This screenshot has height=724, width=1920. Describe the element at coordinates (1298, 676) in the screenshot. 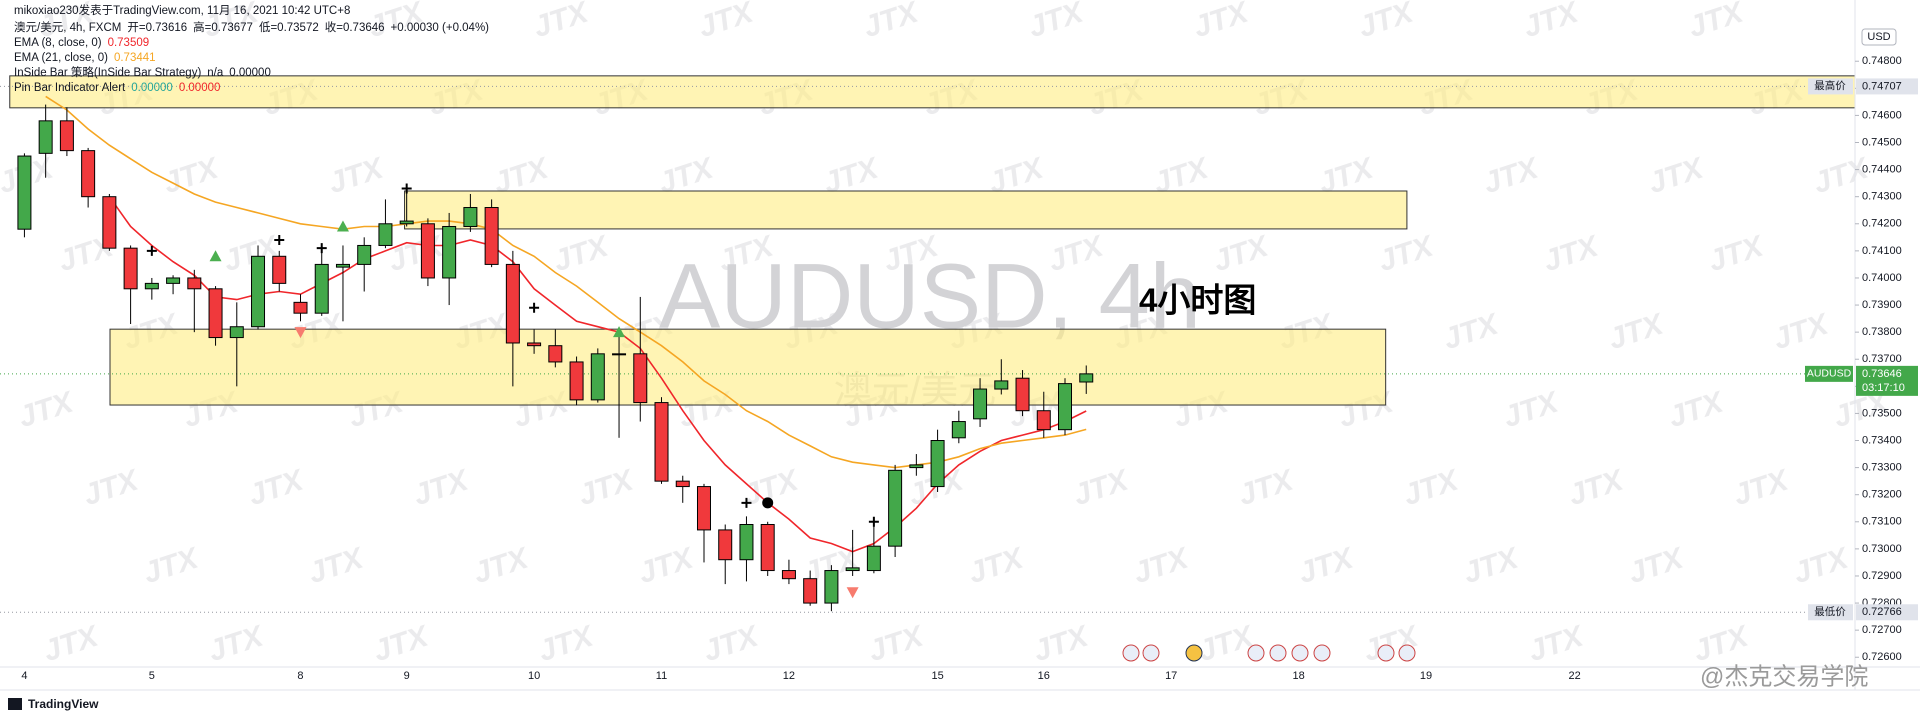

I see `x-tick-label: 18` at that location.